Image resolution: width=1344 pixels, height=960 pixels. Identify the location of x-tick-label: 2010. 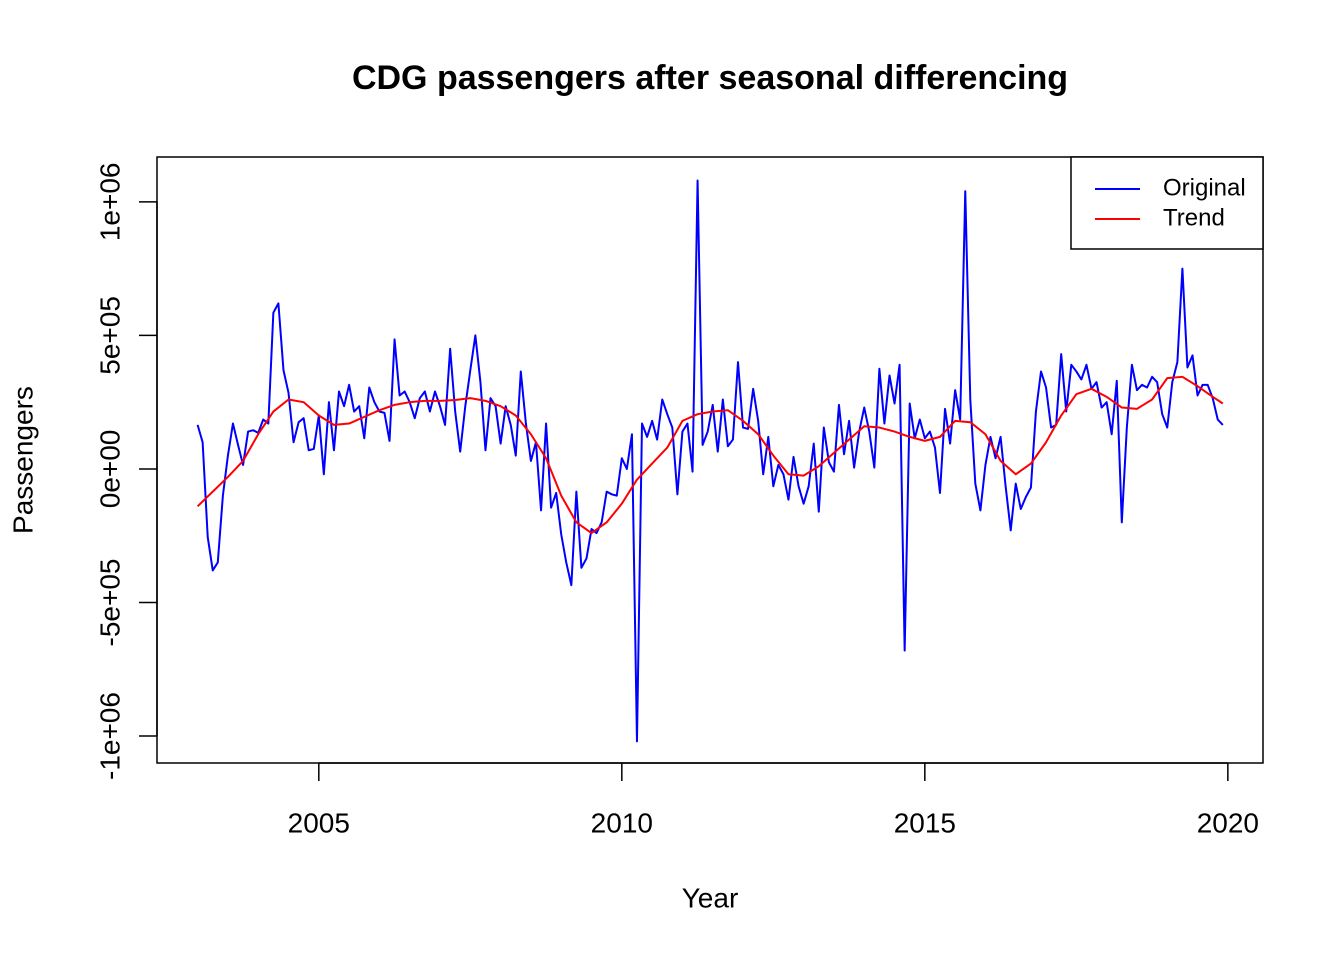
(622, 822).